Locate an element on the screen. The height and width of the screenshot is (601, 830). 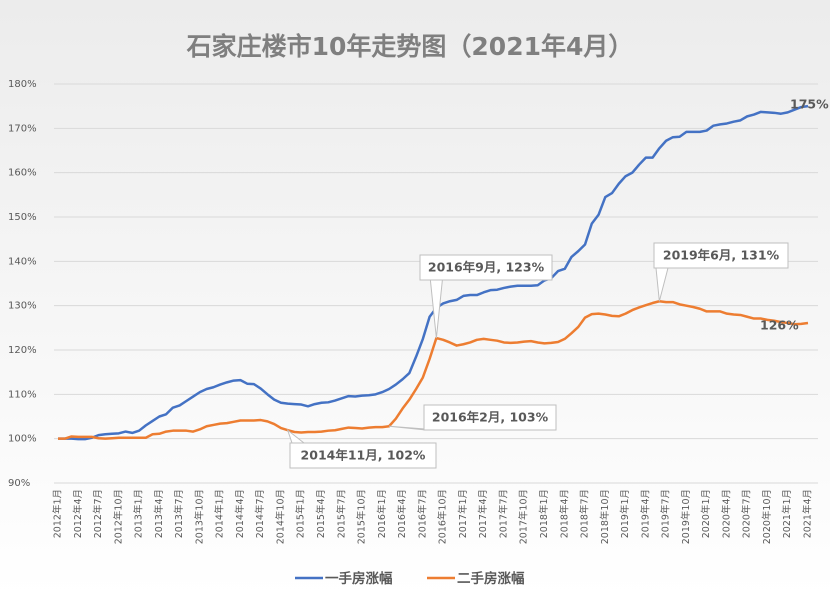
y-tick-label: 120% is located at coordinates (22, 350).